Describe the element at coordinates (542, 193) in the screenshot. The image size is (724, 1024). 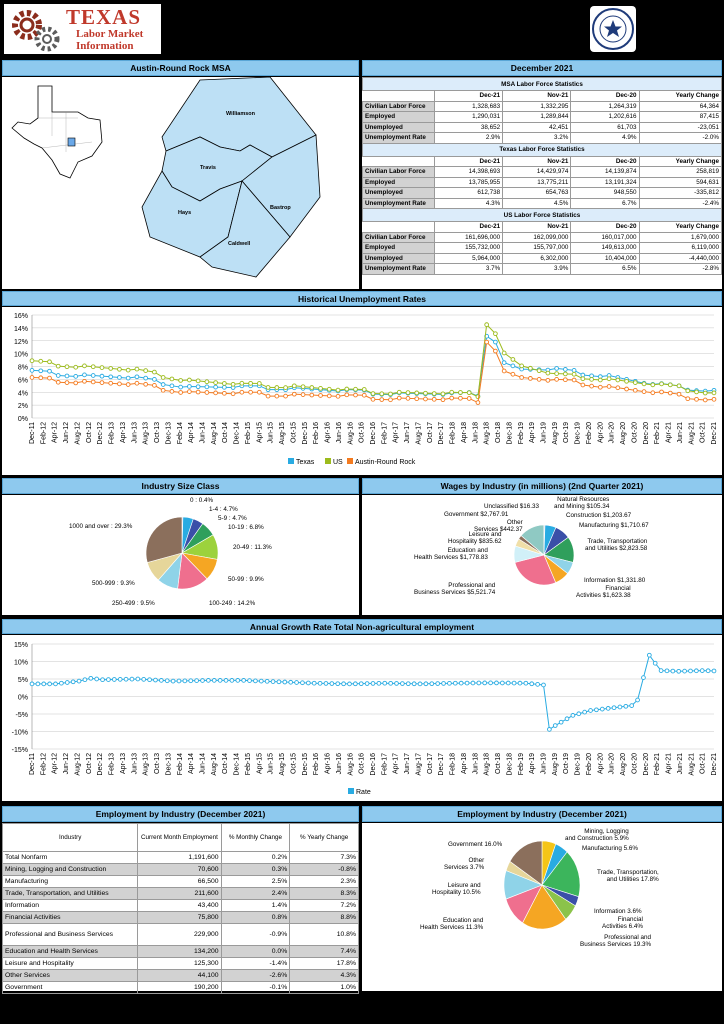
I see `tx-stats-row: Unemployed 612,738 654,763 948,550 -335,812` at that location.